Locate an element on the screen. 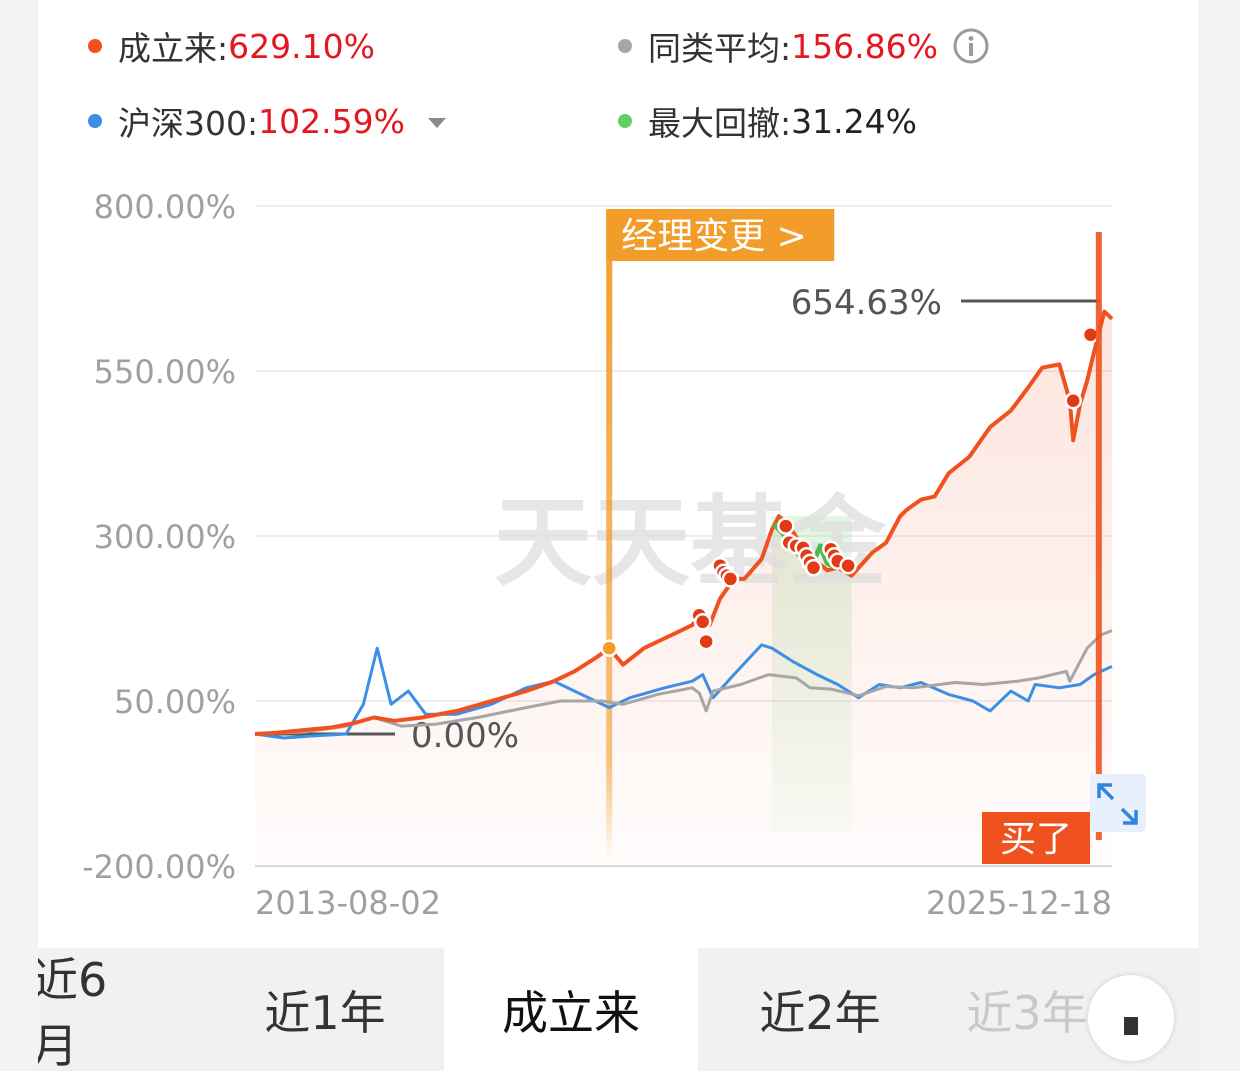 This screenshot has width=1240, height=1071. end-value-label: 654.63% is located at coordinates (866, 303).